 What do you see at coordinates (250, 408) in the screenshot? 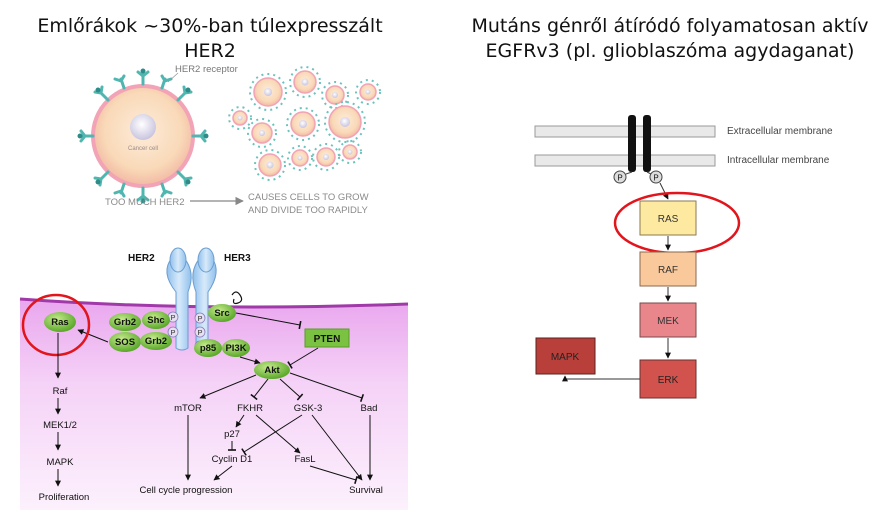
I see `fkhr-label: FKHR` at bounding box center [250, 408].